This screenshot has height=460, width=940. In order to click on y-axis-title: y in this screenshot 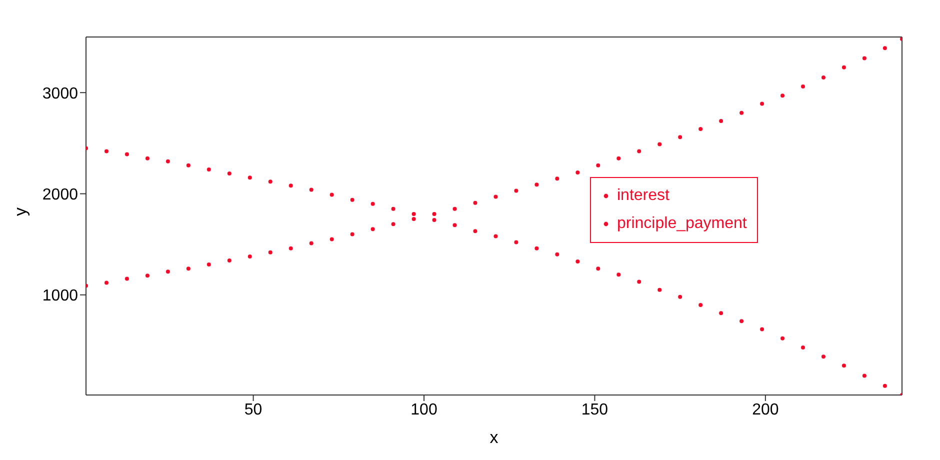, I will do `click(20, 211)`.